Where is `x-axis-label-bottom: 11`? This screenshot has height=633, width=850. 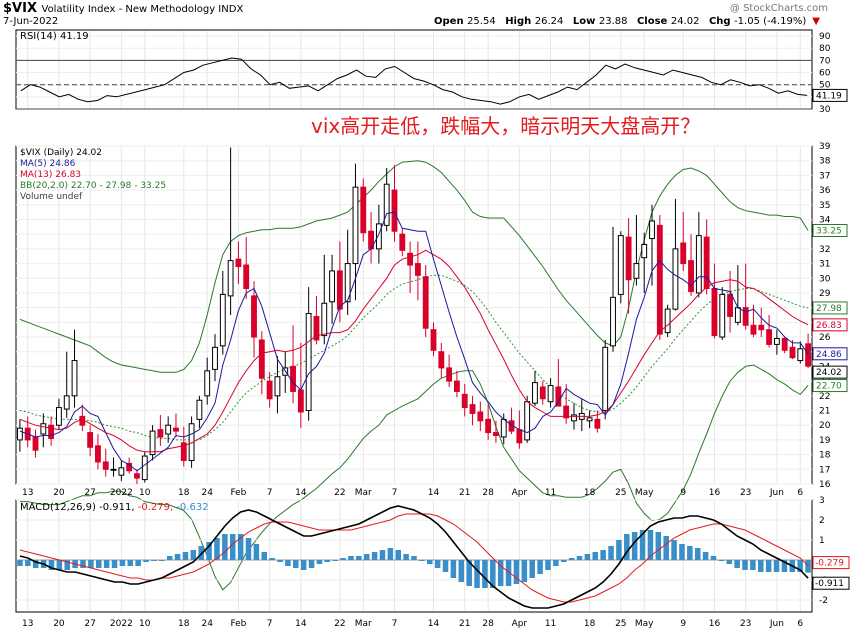 x-axis-label-bottom: 11 is located at coordinates (550, 624).